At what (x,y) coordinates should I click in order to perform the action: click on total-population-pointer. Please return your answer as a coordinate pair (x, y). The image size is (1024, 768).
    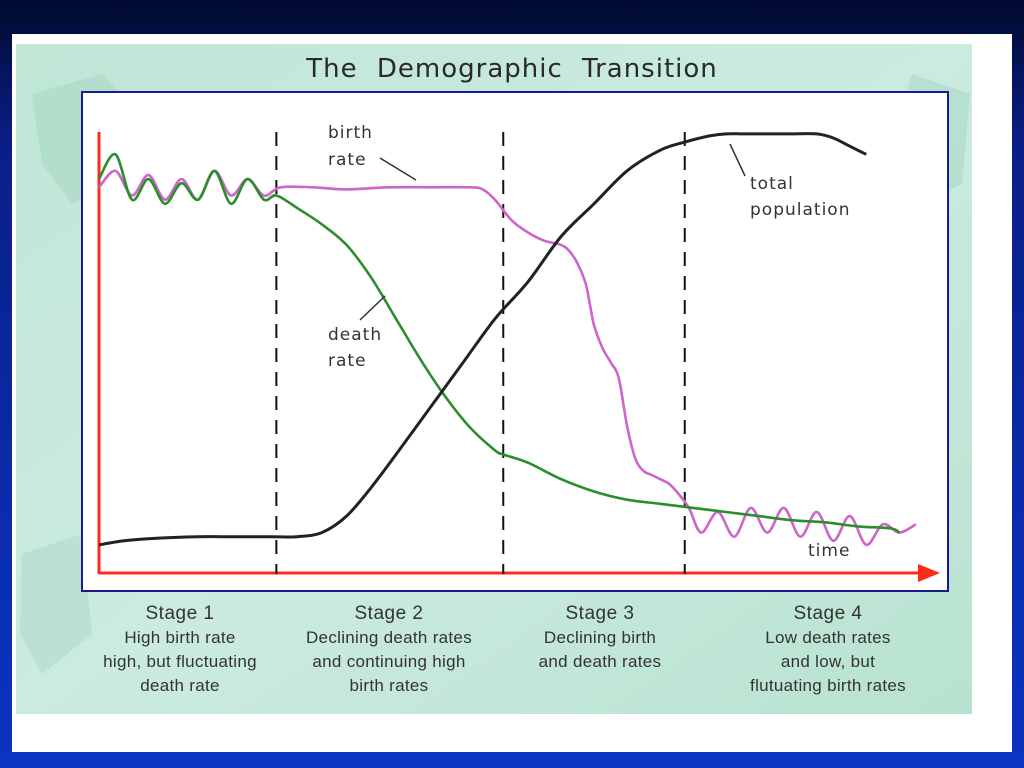
    Looking at the image, I should click on (737, 160).